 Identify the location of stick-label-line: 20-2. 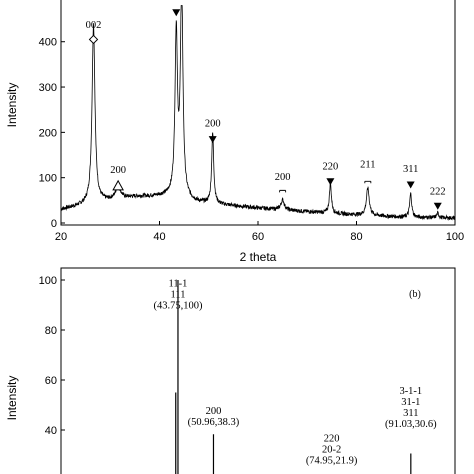
(331, 449).